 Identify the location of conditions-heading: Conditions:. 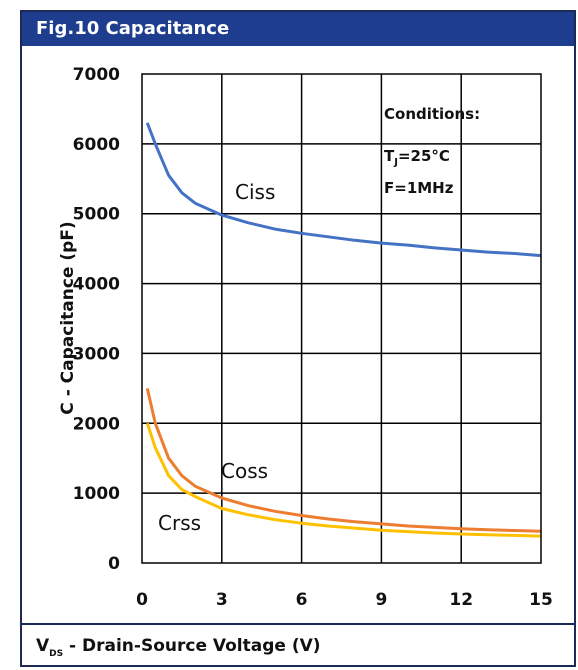
(432, 114).